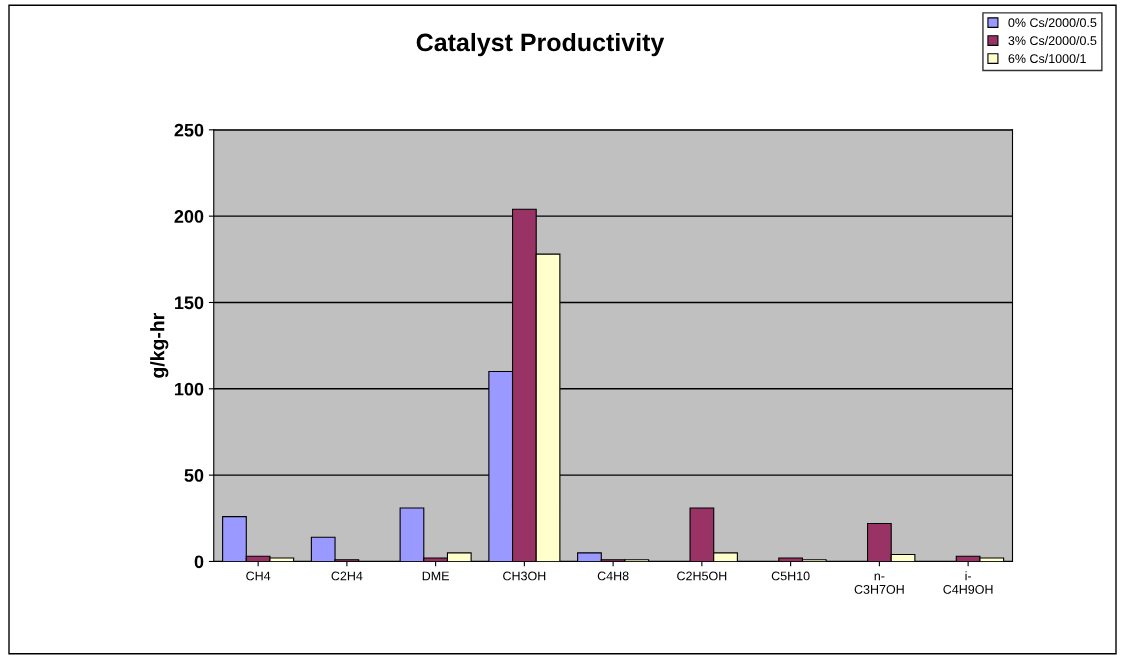 The image size is (1125, 659). Describe the element at coordinates (189, 303) in the screenshot. I see `y-tick-label: 150` at that location.